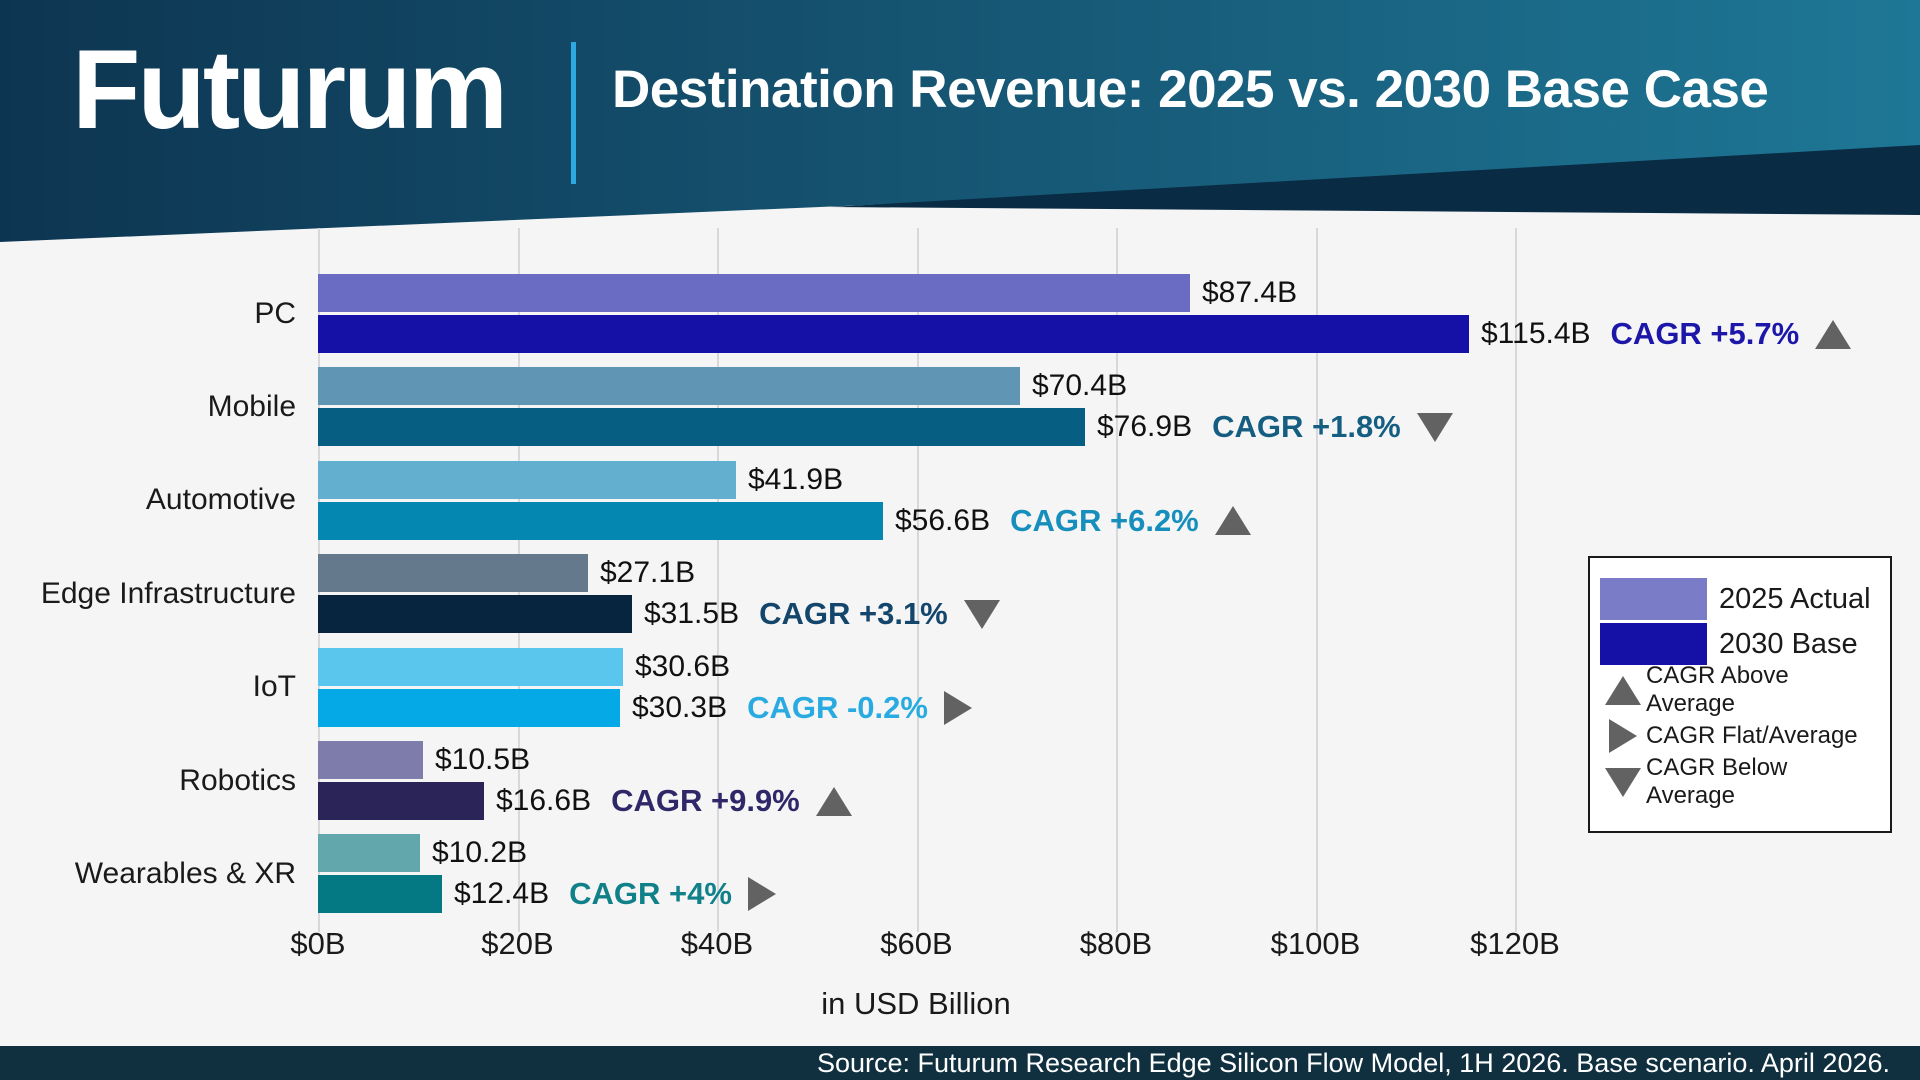 The height and width of the screenshot is (1080, 1920). What do you see at coordinates (585, 760) in the screenshot?
I see `bar-row-2025: $10.5B` at bounding box center [585, 760].